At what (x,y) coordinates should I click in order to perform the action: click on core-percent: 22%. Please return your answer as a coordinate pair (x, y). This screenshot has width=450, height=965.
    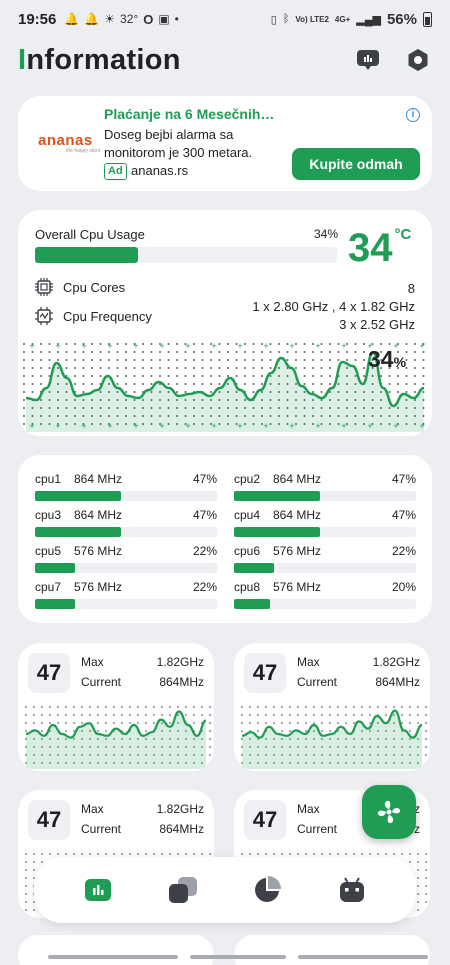
    Looking at the image, I should click on (204, 587).